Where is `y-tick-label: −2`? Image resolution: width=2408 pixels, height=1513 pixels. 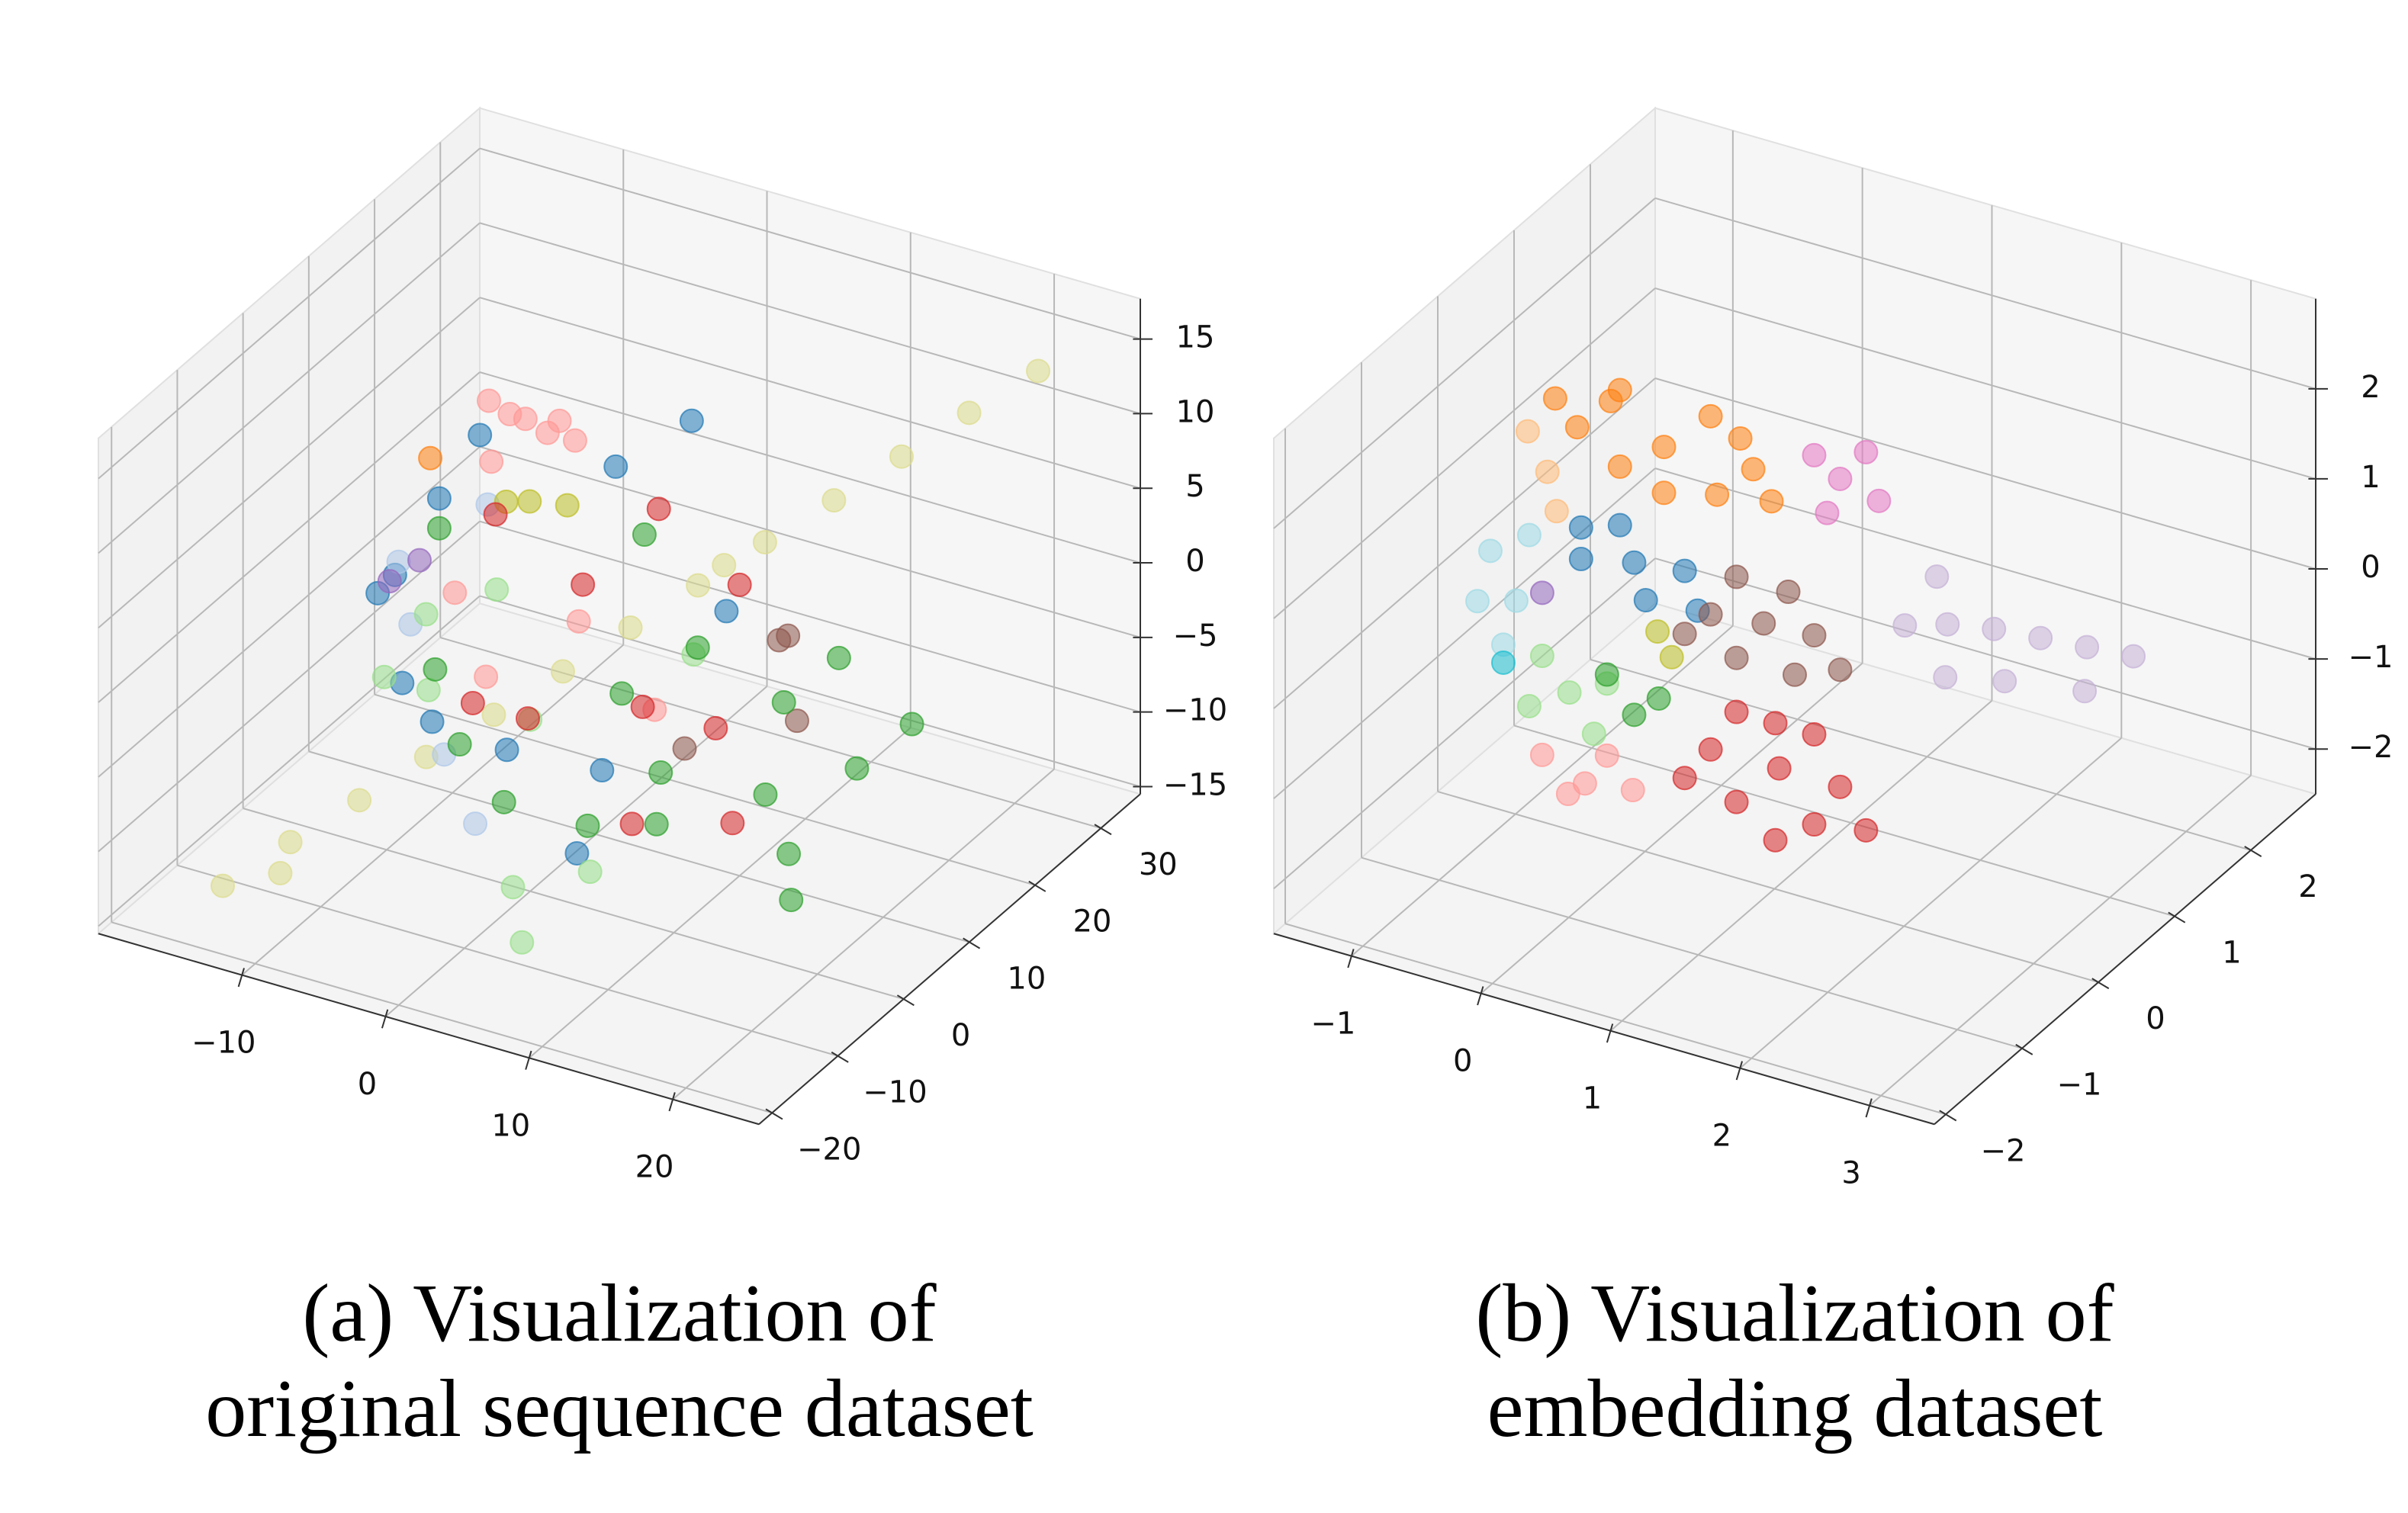
y-tick-label: −2 is located at coordinates (2003, 1150).